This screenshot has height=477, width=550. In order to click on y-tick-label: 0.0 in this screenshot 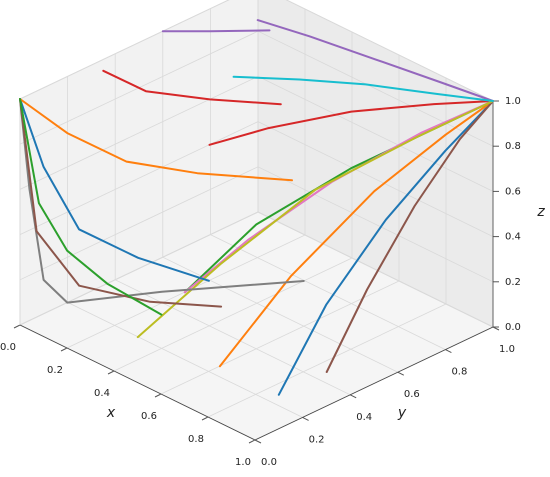, I will do `click(269, 462)`.